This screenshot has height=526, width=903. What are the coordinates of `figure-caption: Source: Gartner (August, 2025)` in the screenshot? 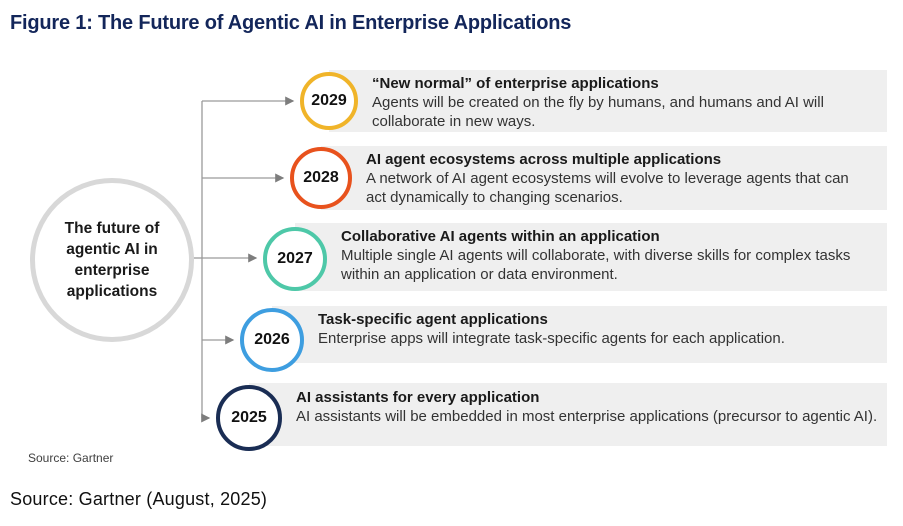 It's located at (139, 499).